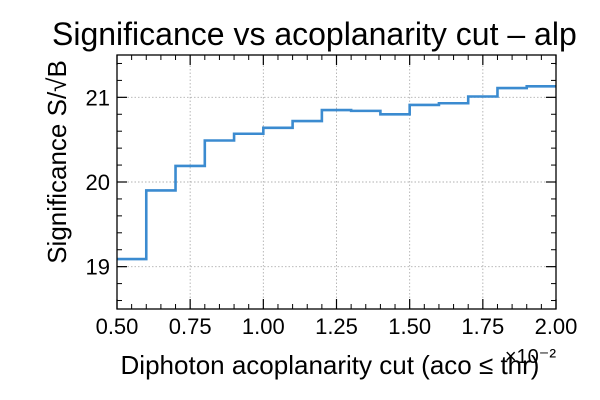 The width and height of the screenshot is (600, 400). Describe the element at coordinates (530, 357) in the screenshot. I see `x-offset-label: ×10⁻²` at that location.